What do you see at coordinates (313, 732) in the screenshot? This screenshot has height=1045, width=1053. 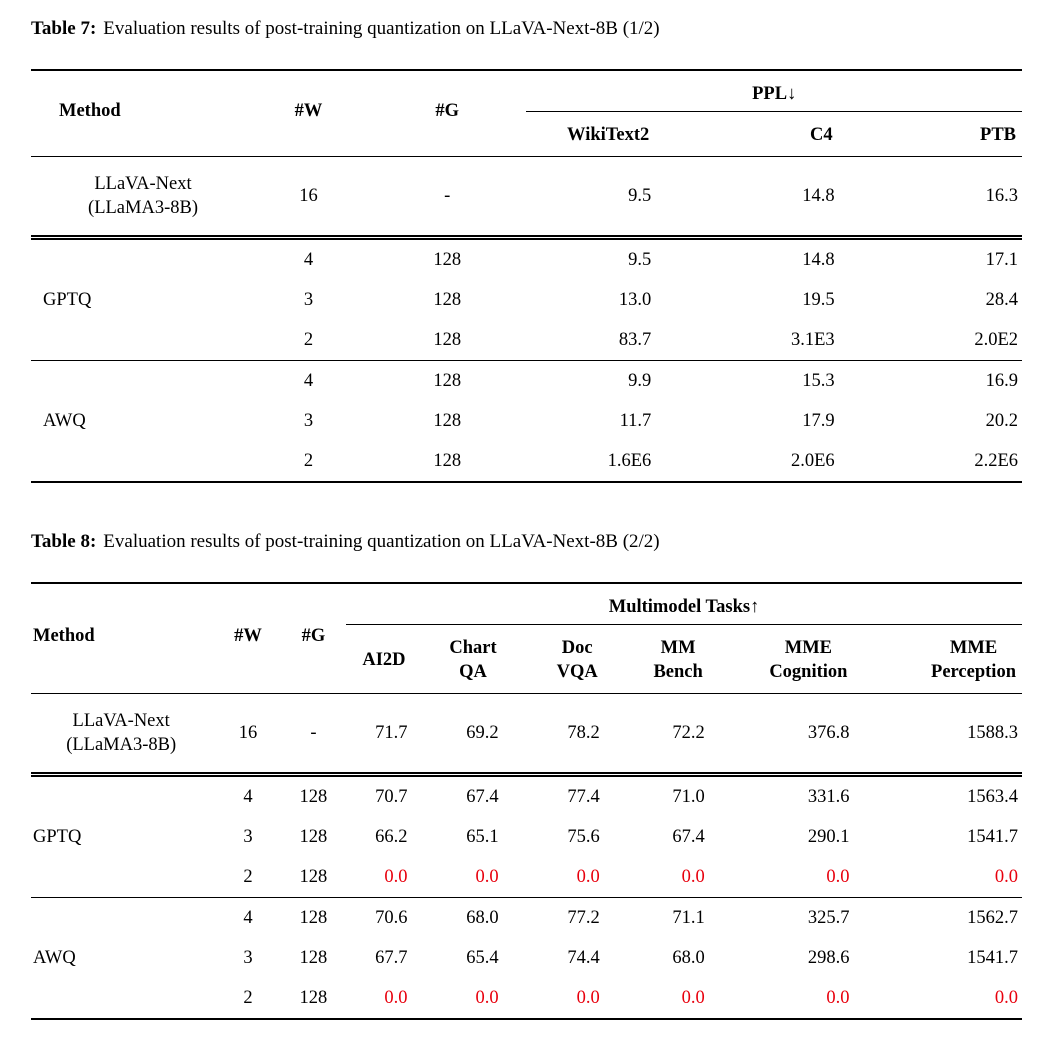 I see `group-size-cell: -` at bounding box center [313, 732].